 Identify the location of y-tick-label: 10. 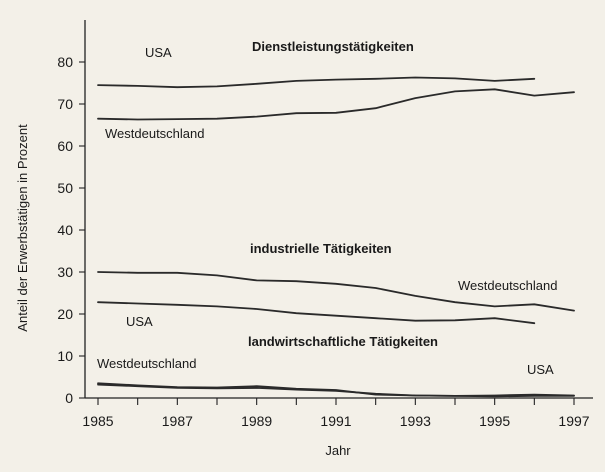
(65, 356).